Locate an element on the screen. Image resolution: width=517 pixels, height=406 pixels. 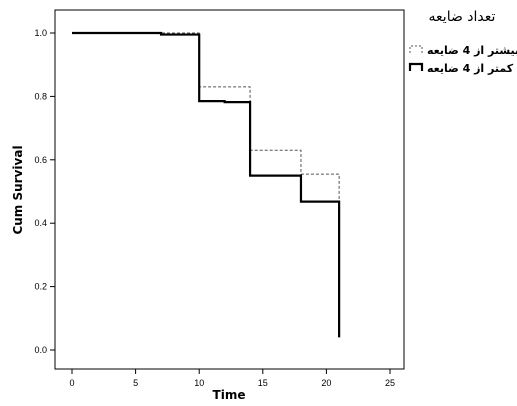
y-axis: 0.0 0.2 0.4 0.6 0.8 1.0 is located at coordinates (45, 191).